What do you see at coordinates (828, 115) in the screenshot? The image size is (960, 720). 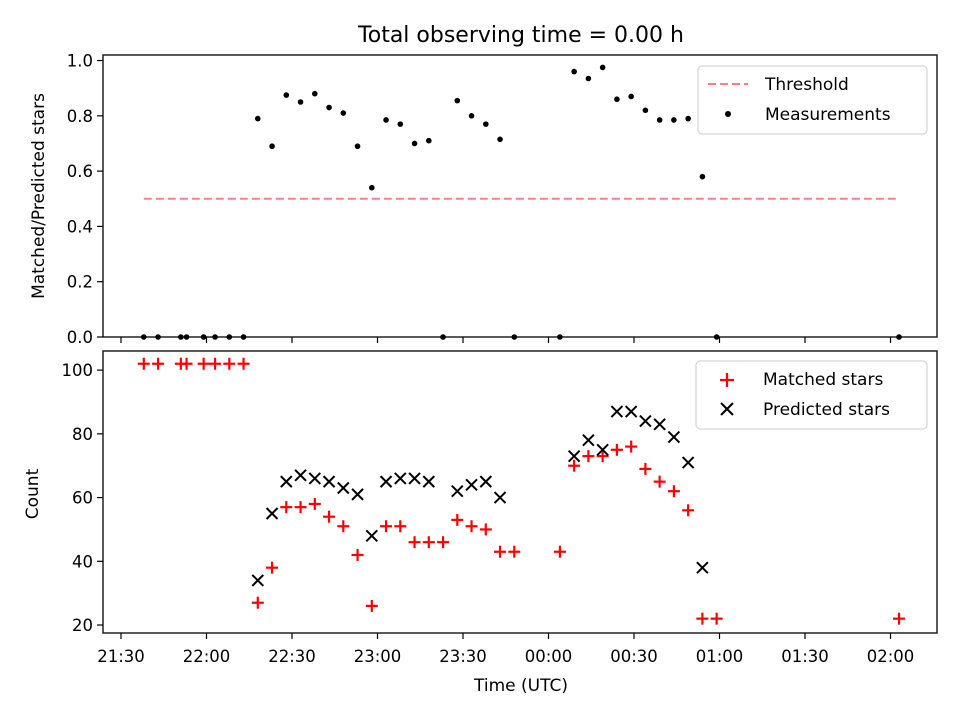 I see `measurements-legend-label: Measurements` at bounding box center [828, 115].